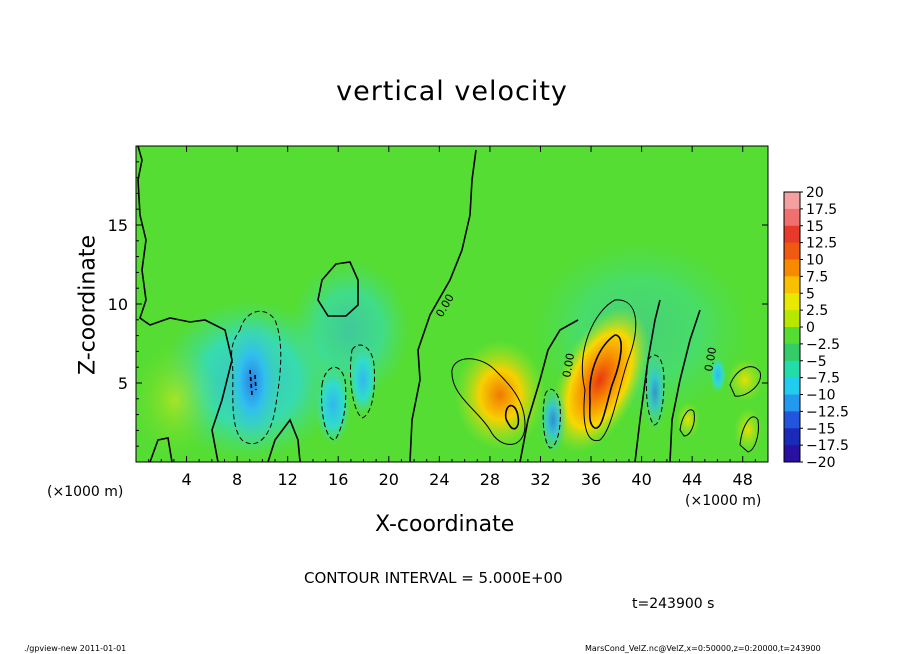 The width and height of the screenshot is (904, 654). What do you see at coordinates (827, 412) in the screenshot?
I see `colorbar-label-13: −12.5` at bounding box center [827, 412].